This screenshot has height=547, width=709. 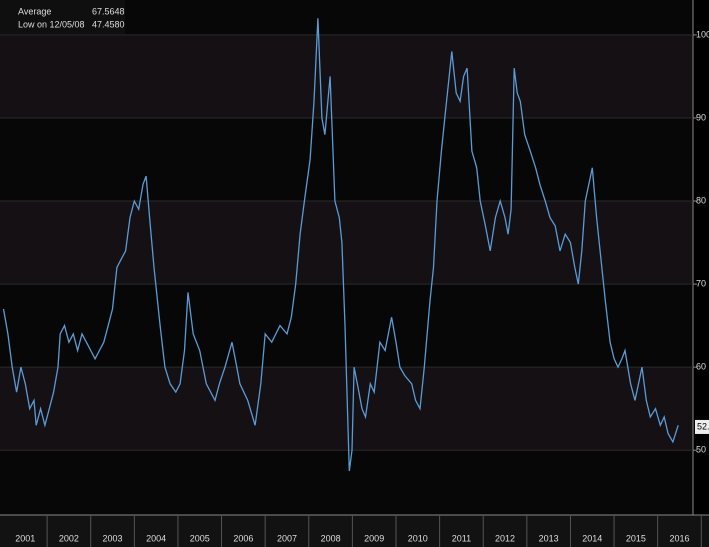 What do you see at coordinates (701, 367) in the screenshot?
I see `y-tick-label: 60` at bounding box center [701, 367].